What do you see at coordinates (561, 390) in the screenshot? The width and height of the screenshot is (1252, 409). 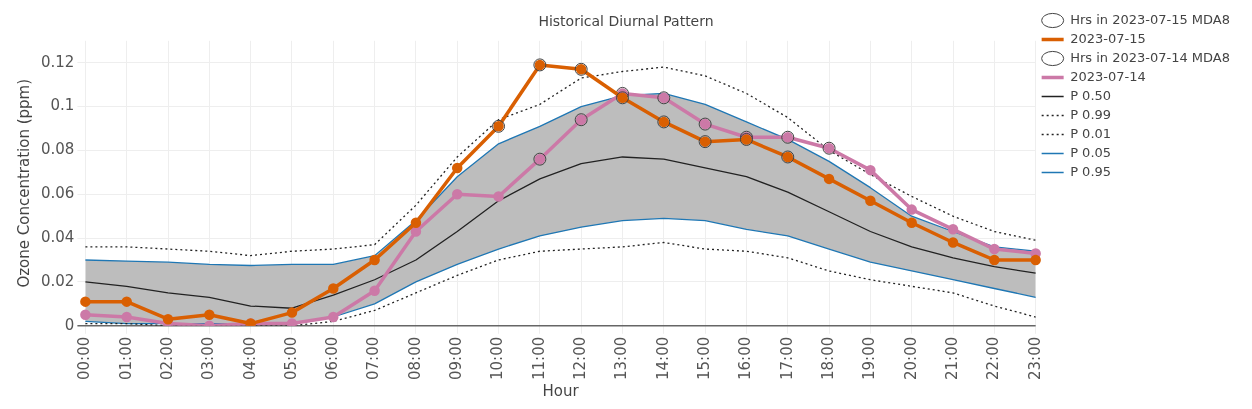 I see `x-axis-title: Hour` at bounding box center [561, 390].